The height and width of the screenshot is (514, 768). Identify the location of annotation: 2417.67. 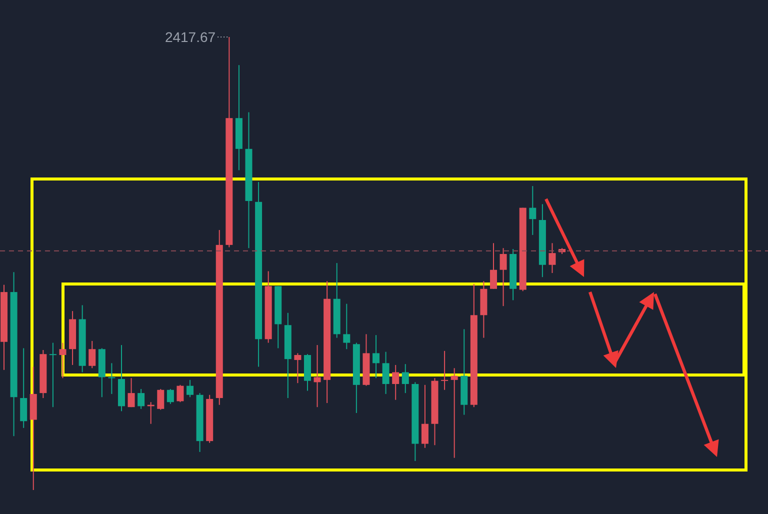
(190, 37).